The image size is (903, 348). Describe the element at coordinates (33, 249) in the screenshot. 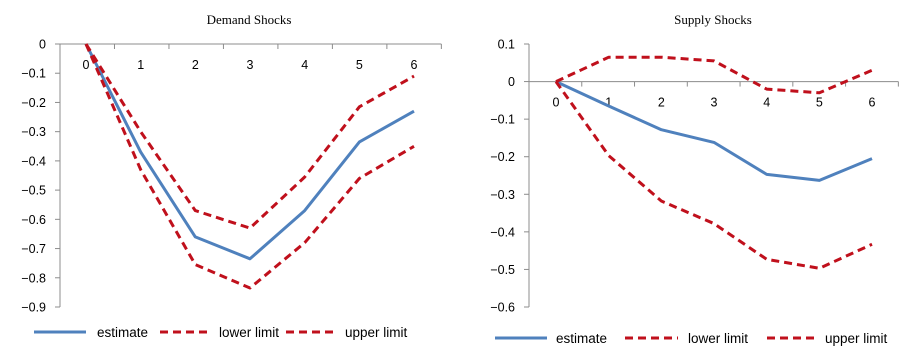

I see `y-tick-label: −0.7` at that location.